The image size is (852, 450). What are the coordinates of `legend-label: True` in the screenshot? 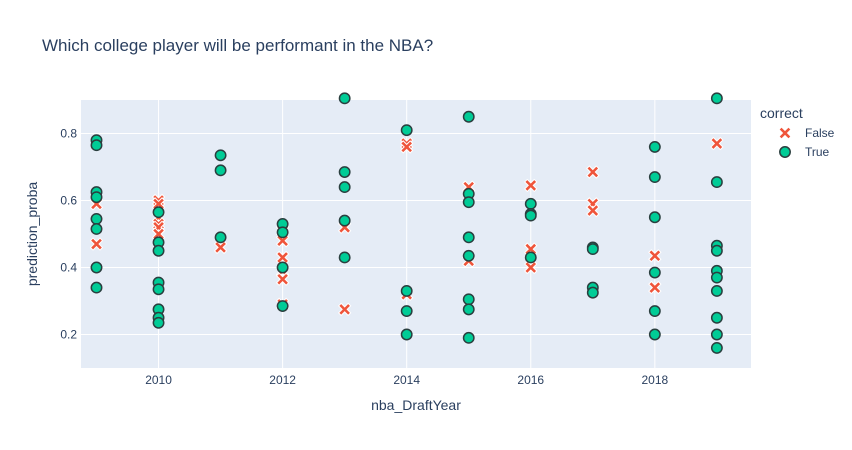 It's located at (817, 152).